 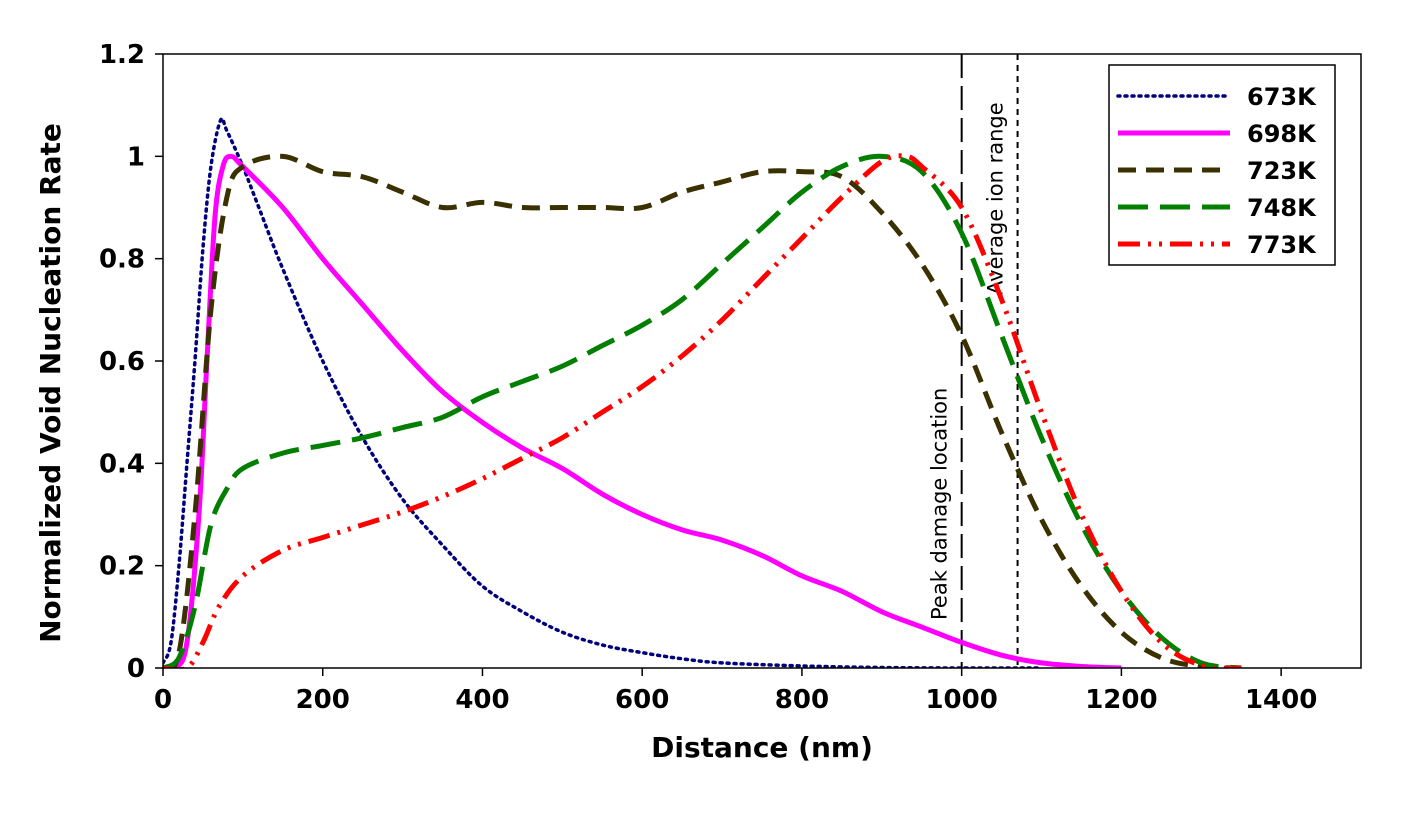 What do you see at coordinates (122, 567) in the screenshot?
I see `y-tick-label: 0.2` at bounding box center [122, 567].